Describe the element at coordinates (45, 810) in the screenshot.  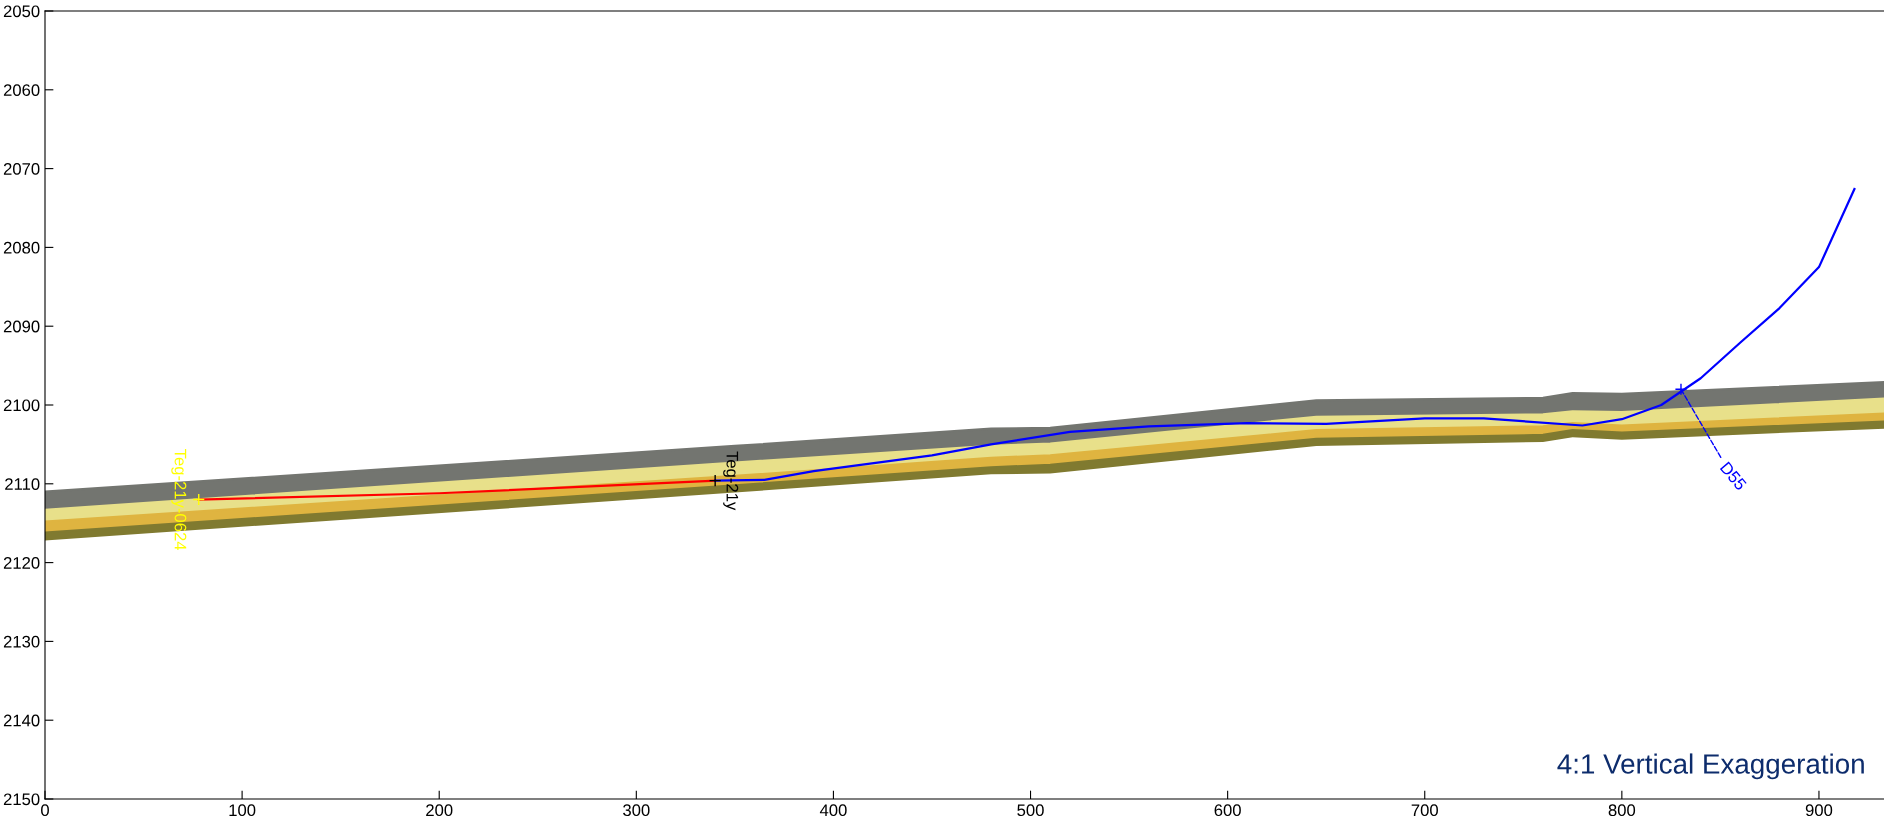
I see `x-tick-label: 0` at that location.